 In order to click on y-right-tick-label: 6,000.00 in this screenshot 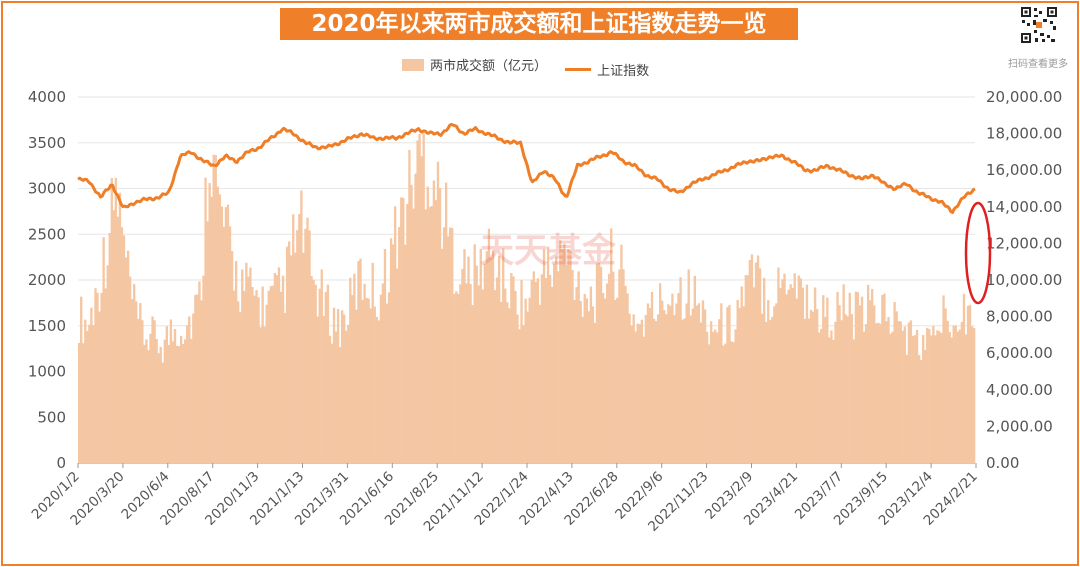, I will do `click(1019, 353)`.